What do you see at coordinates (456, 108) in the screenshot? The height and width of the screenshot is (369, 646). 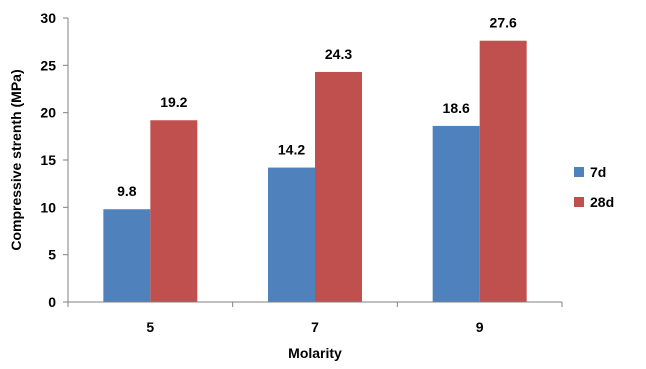 I see `data-label: 18.6` at bounding box center [456, 108].